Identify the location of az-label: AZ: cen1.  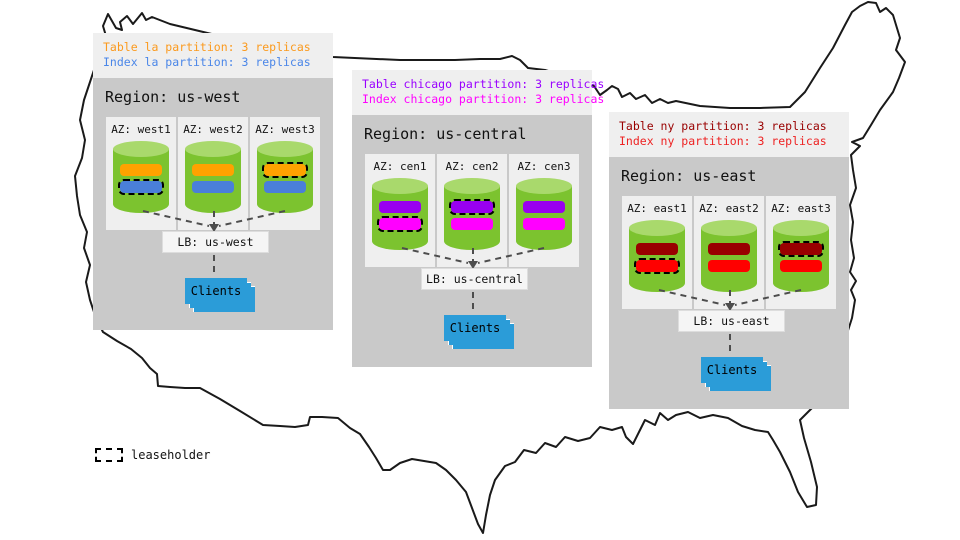
(400, 166).